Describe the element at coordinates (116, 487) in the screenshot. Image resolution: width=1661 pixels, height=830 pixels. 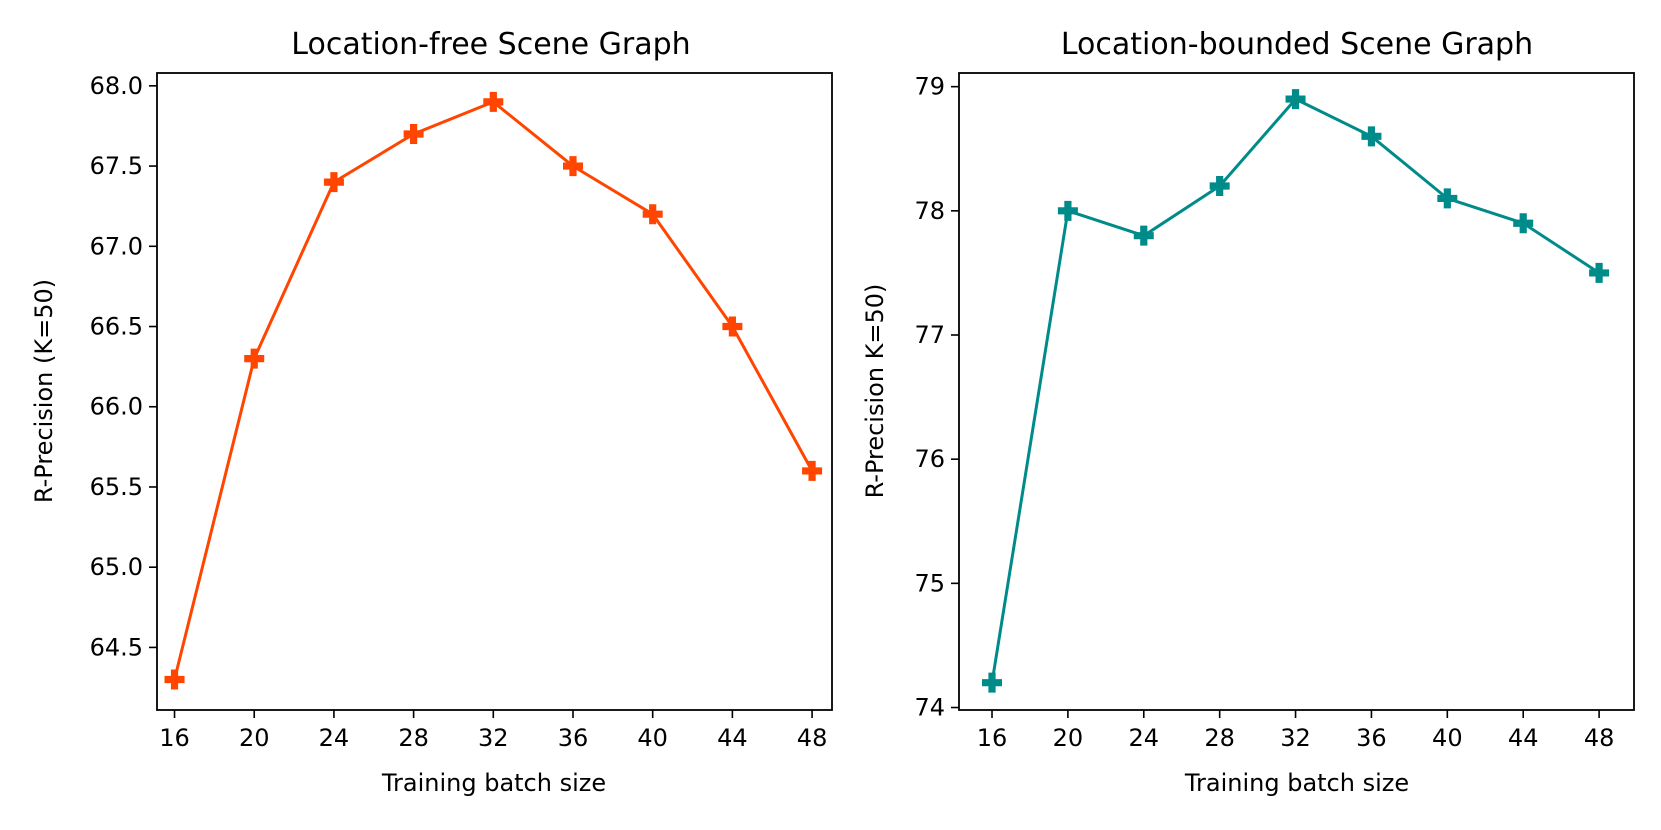
I see `y-tick-label: 65.5` at that location.